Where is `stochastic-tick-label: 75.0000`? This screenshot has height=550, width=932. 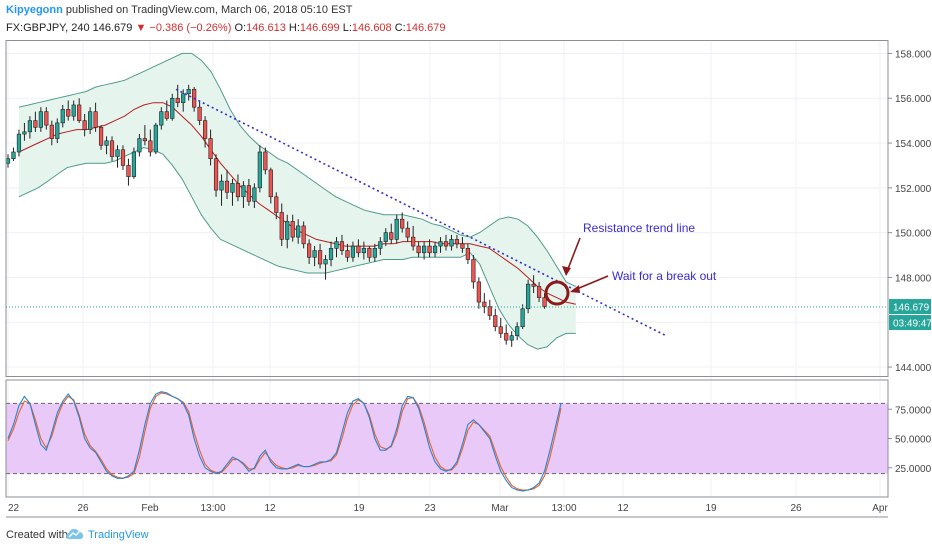 stochastic-tick-label: 75.0000 is located at coordinates (913, 410).